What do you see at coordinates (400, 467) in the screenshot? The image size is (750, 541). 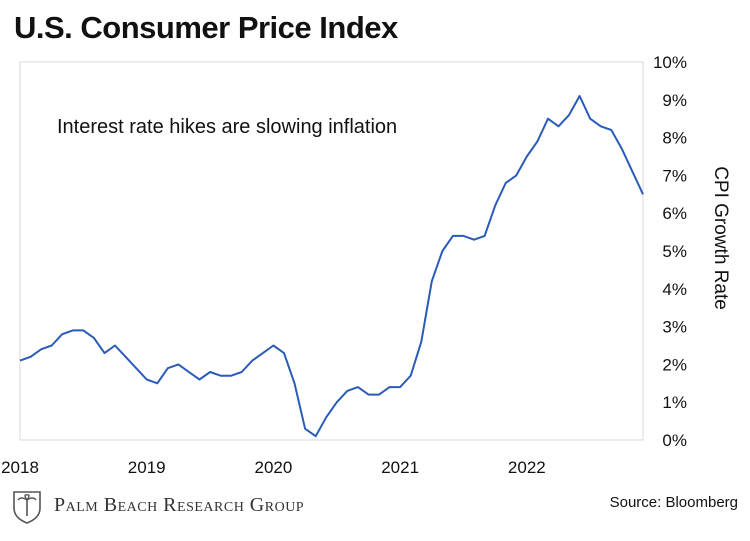 I see `x-tick-label: 2021` at bounding box center [400, 467].